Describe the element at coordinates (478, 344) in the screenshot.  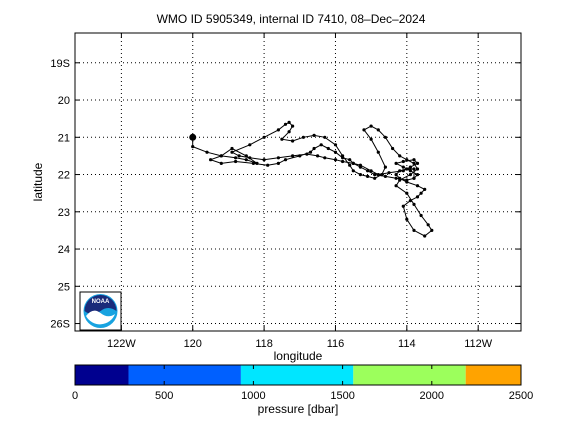
I see `x-tick-label: 112W` at that location.